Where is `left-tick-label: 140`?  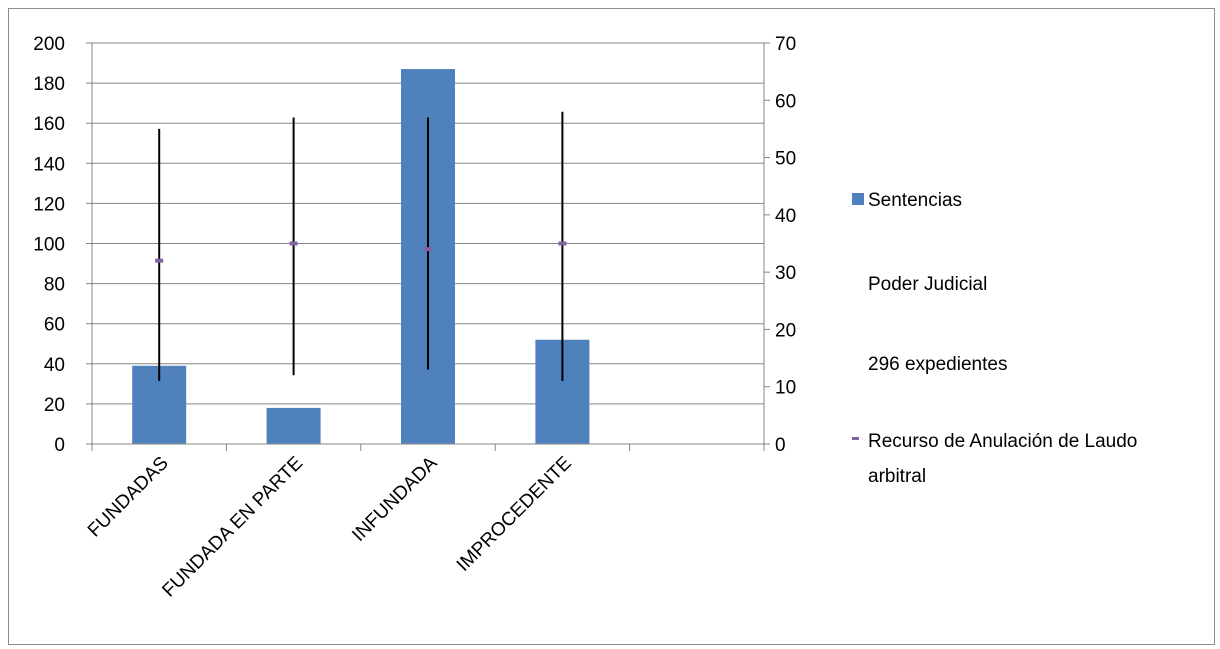
left-tick-label: 140 is located at coordinates (49, 164).